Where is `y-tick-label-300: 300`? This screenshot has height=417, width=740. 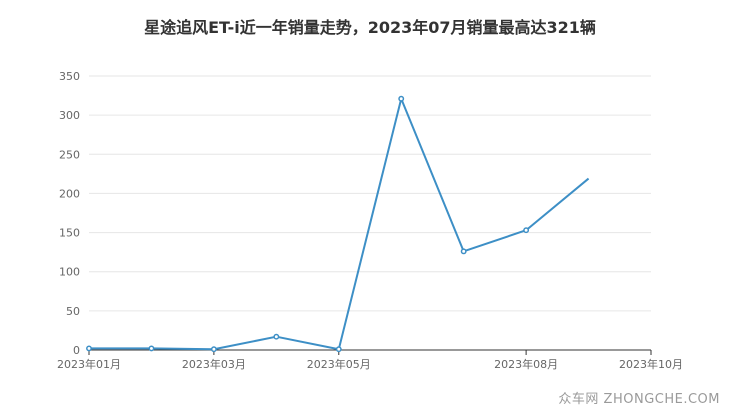 y-tick-label-300: 300 is located at coordinates (69, 115).